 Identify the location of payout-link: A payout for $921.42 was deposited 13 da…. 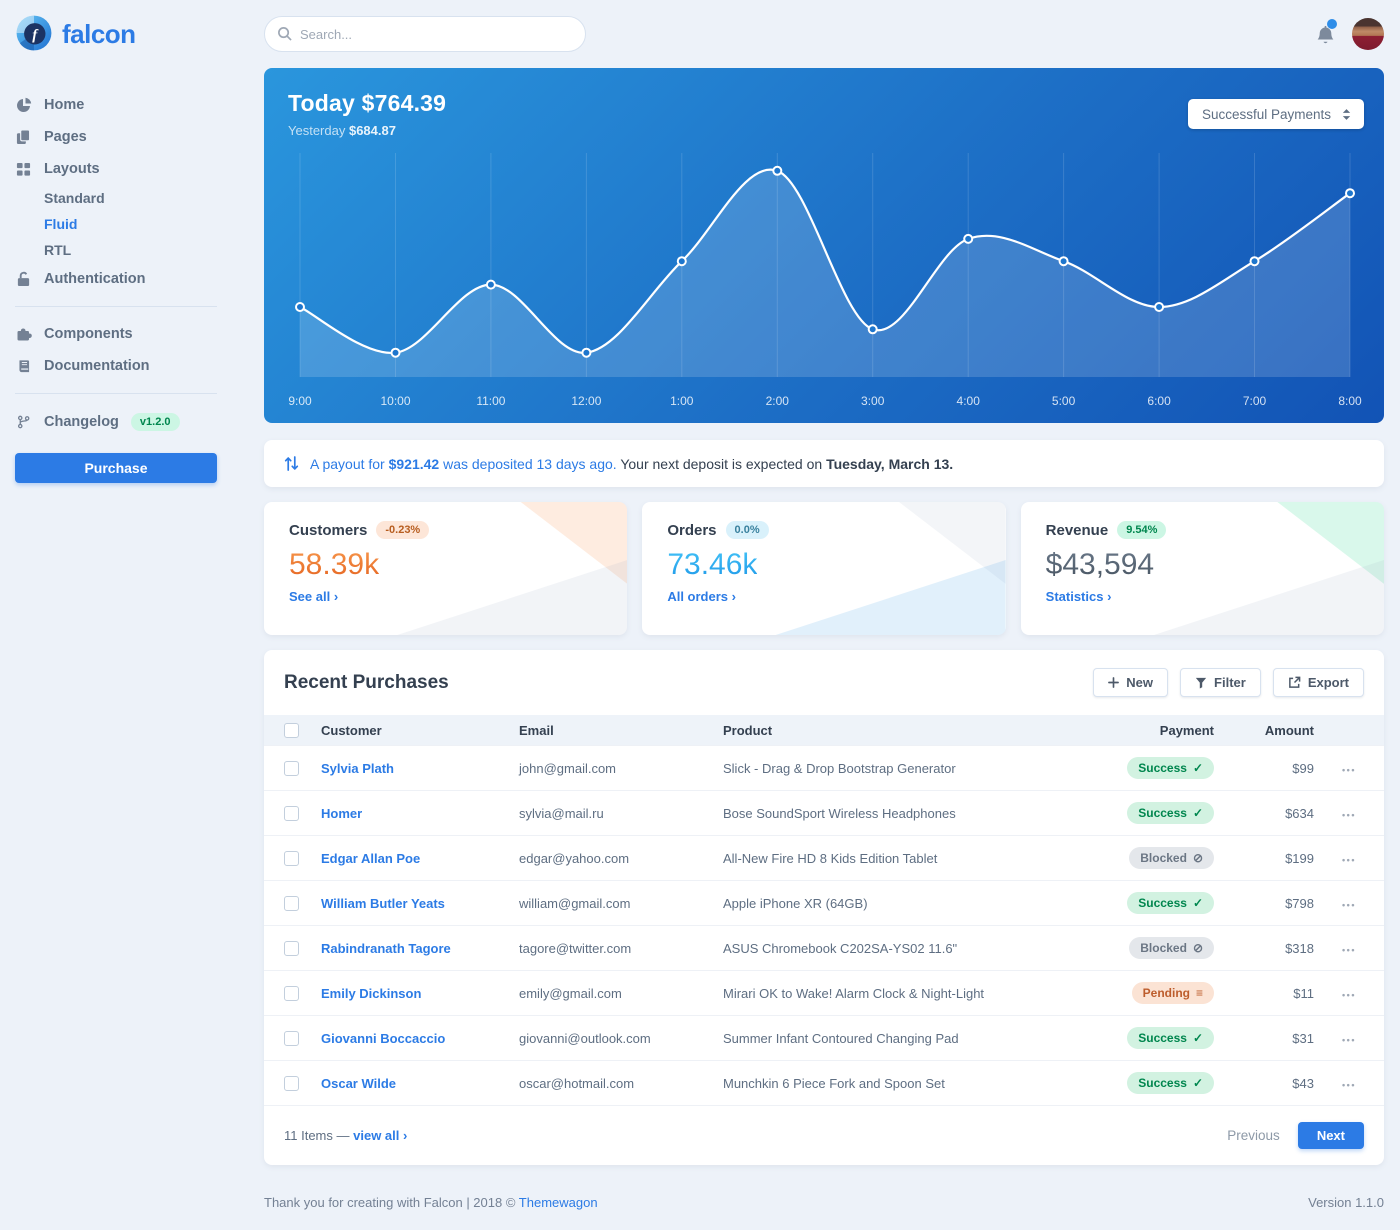
(463, 464).